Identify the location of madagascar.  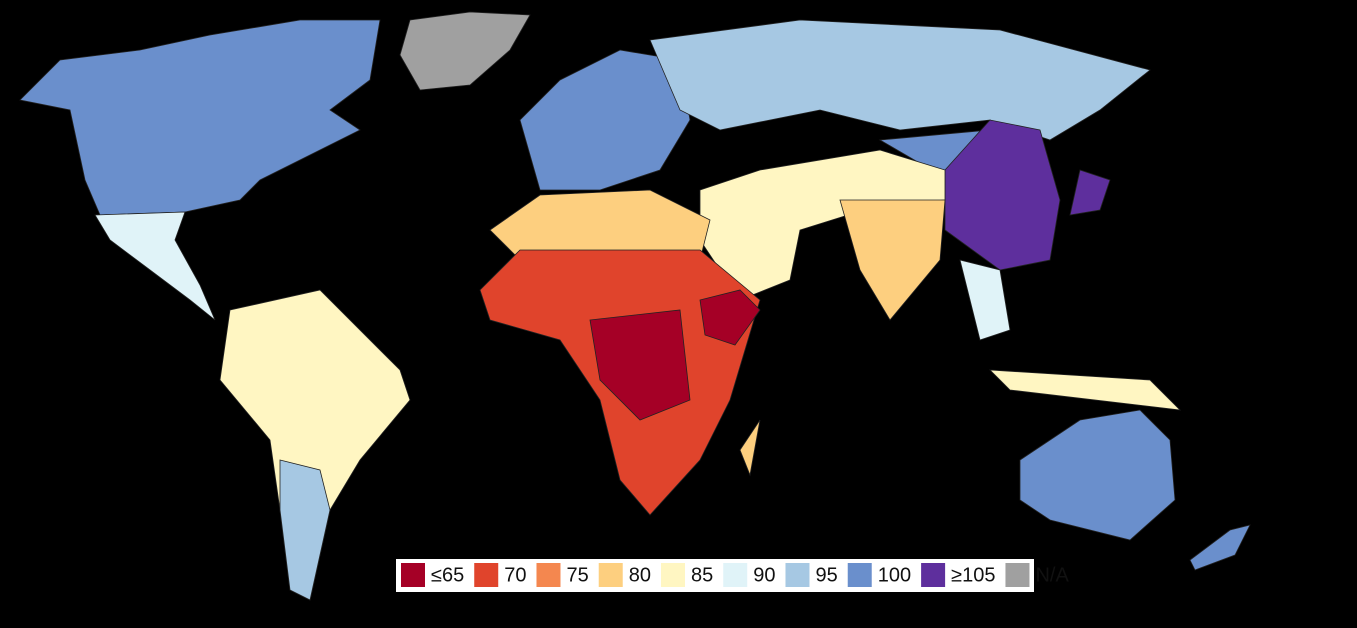
(750, 448).